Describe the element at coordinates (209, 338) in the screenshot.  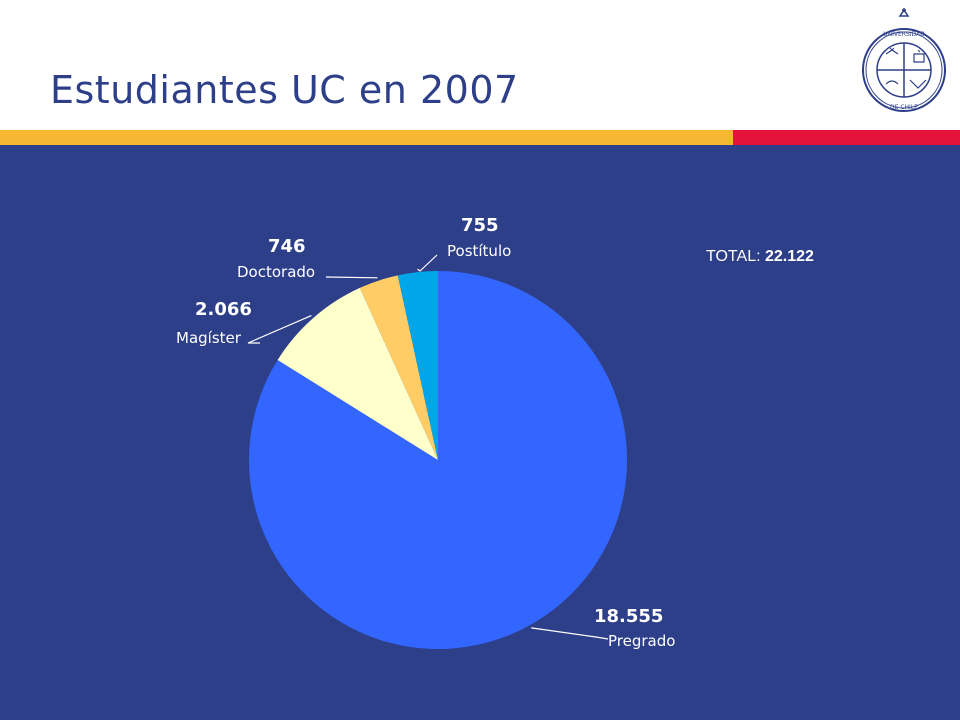
I see `slice-label-magister: Magíster` at that location.